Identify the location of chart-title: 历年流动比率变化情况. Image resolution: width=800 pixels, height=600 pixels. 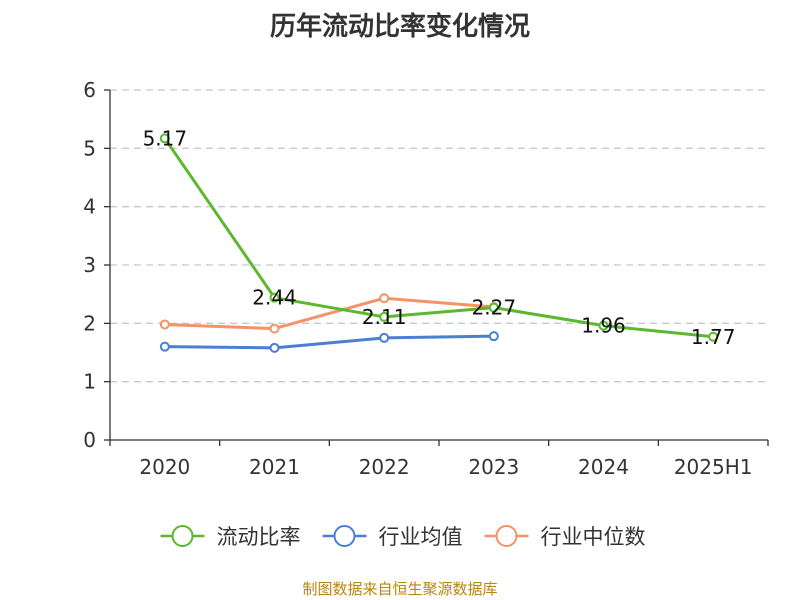
(399, 27).